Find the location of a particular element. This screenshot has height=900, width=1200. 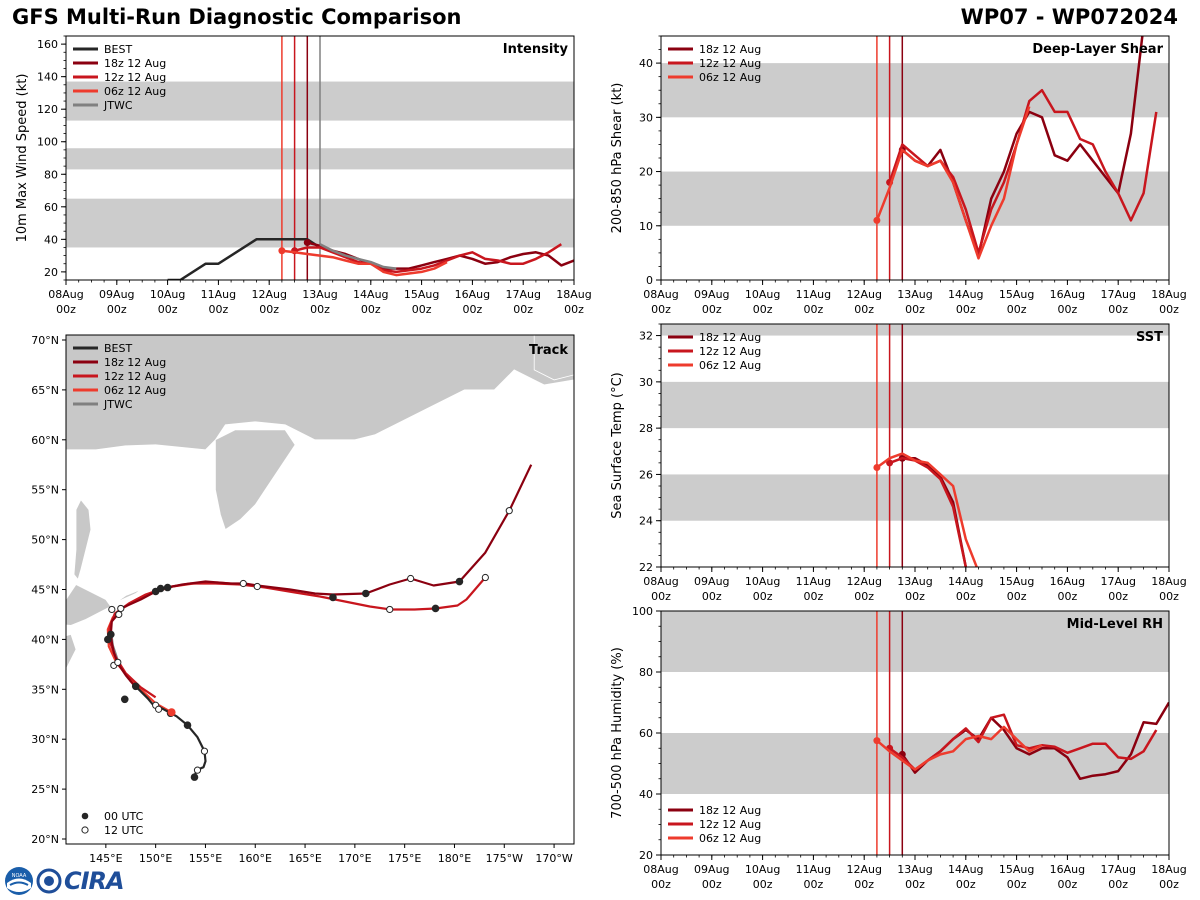

y-tick-label: 20 is located at coordinates (646, 172).